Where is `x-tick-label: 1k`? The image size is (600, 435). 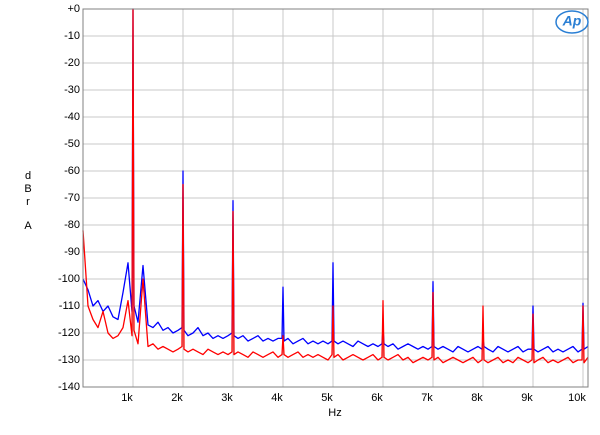 x-tick-label: 1k is located at coordinates (127, 398).